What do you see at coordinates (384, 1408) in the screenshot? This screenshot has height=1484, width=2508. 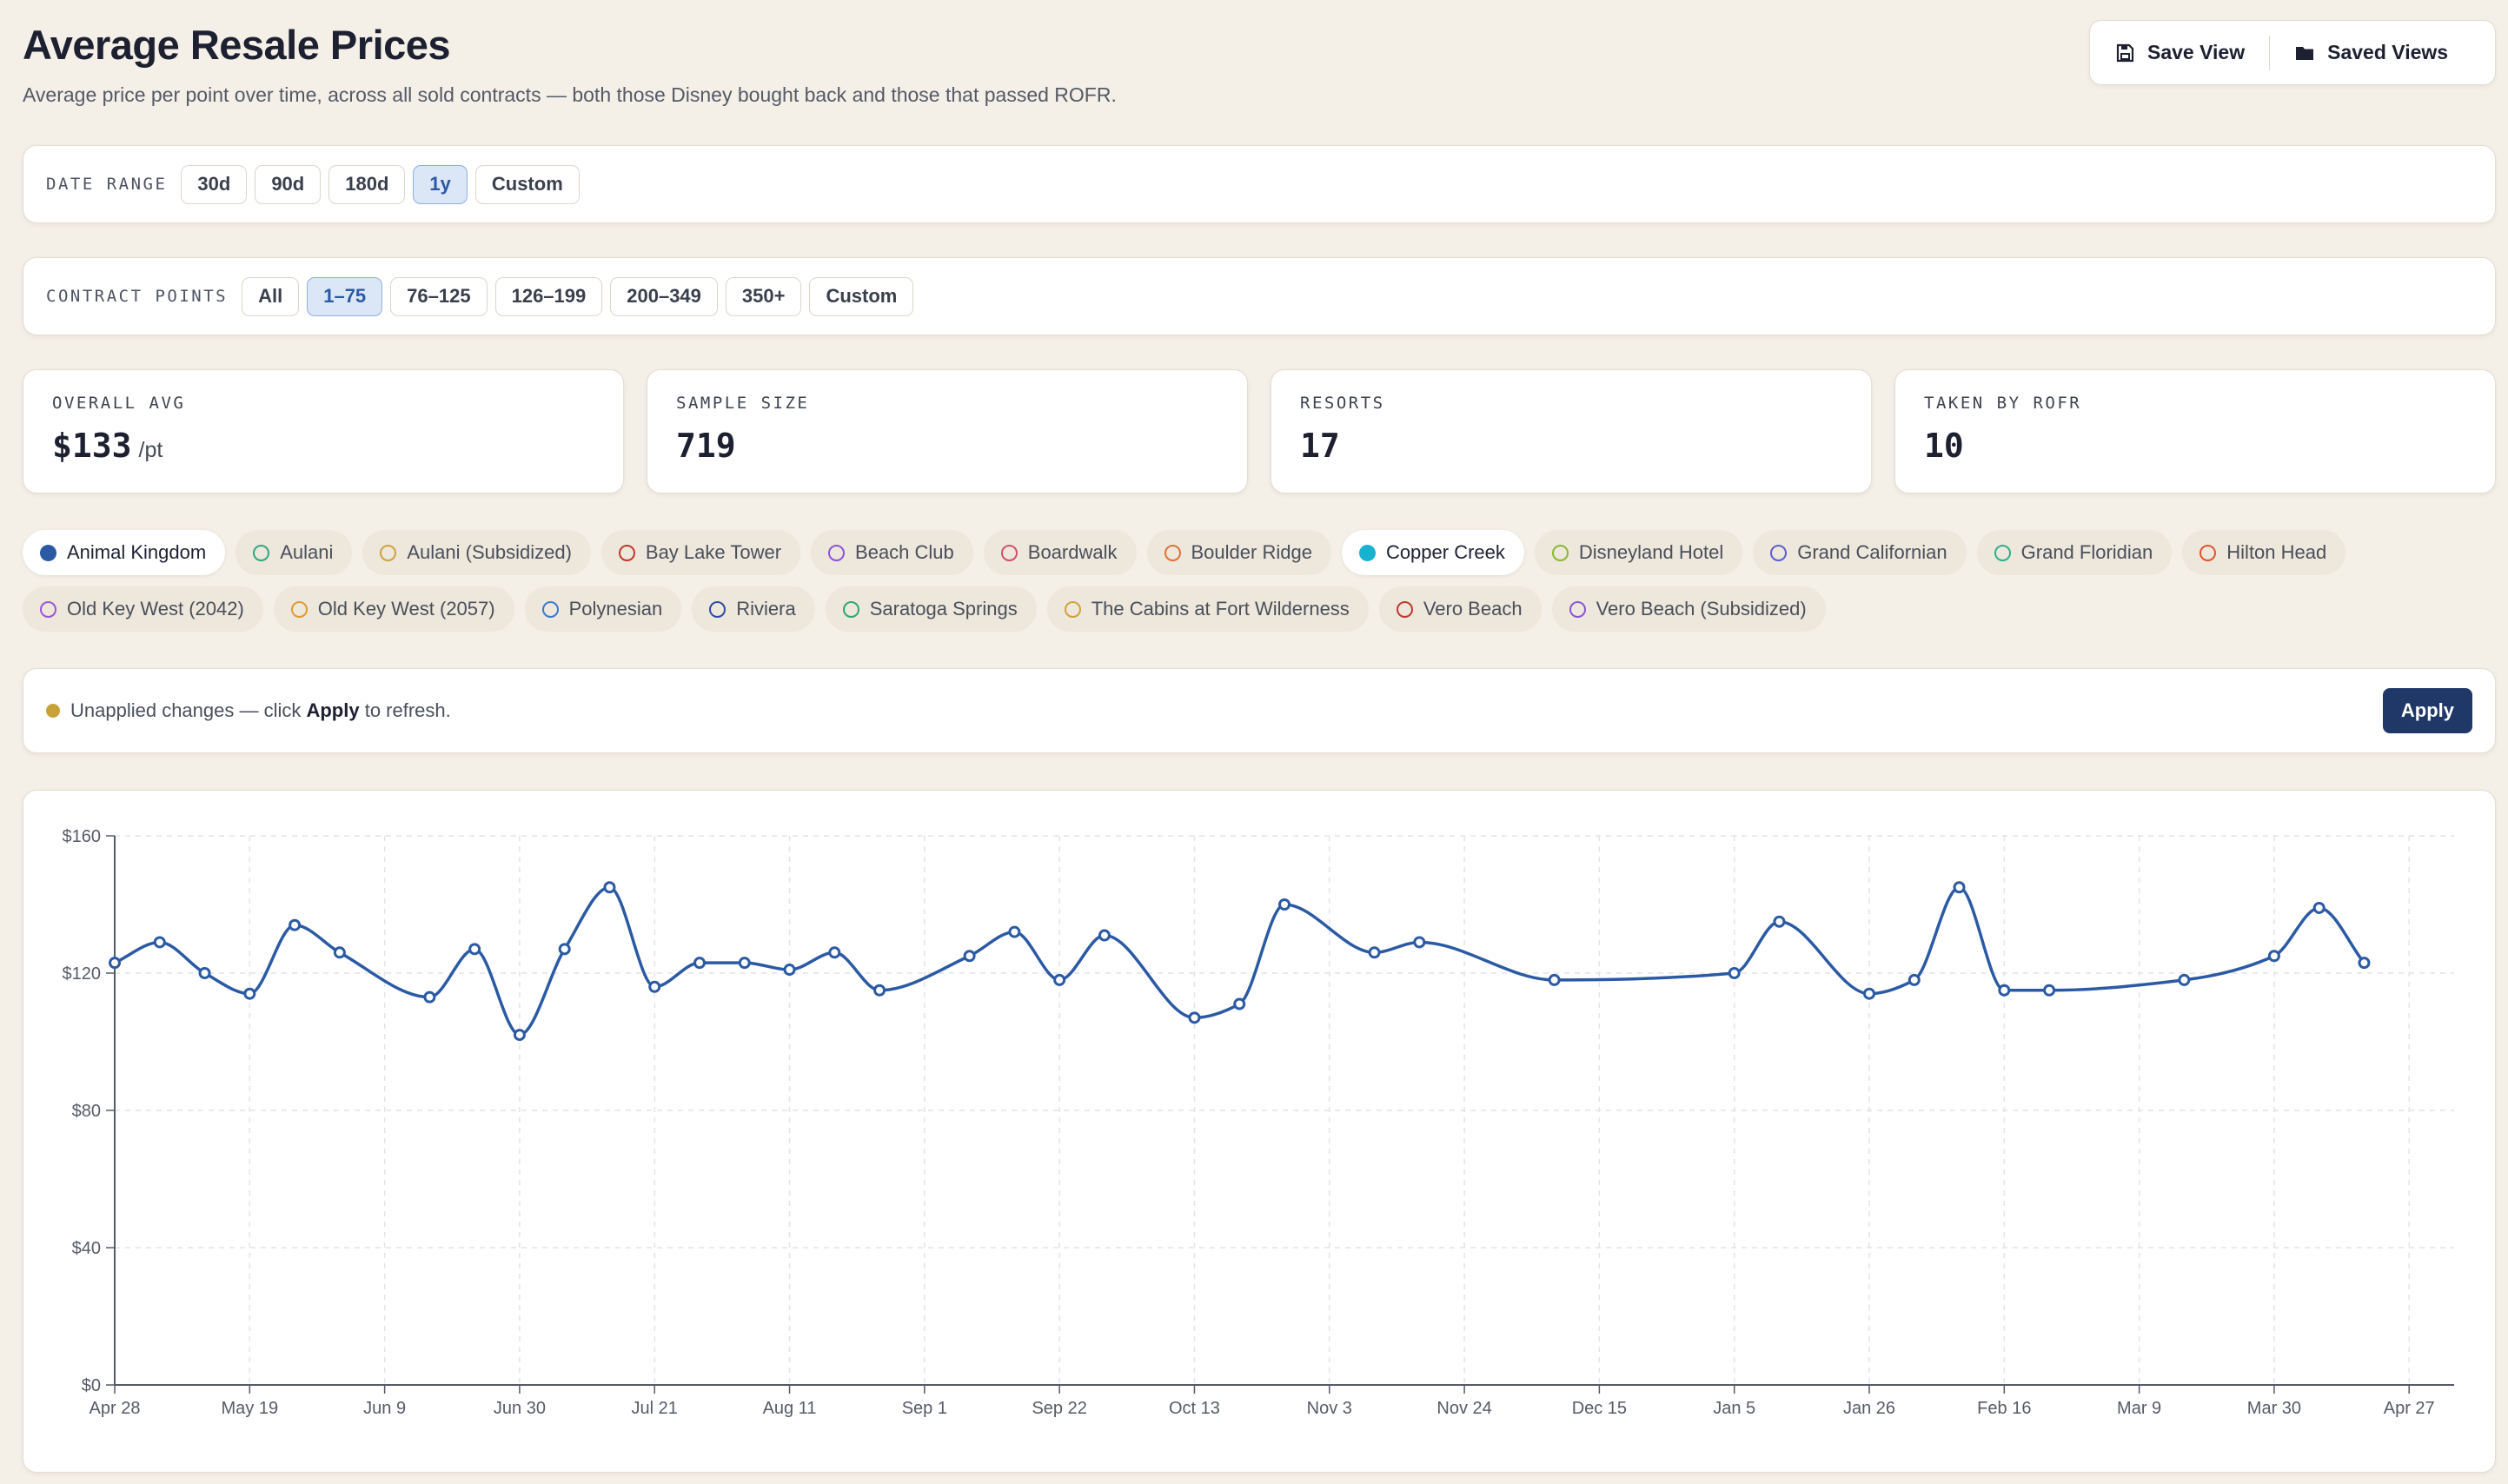 I see `x-tick-label: Jun 9` at bounding box center [384, 1408].